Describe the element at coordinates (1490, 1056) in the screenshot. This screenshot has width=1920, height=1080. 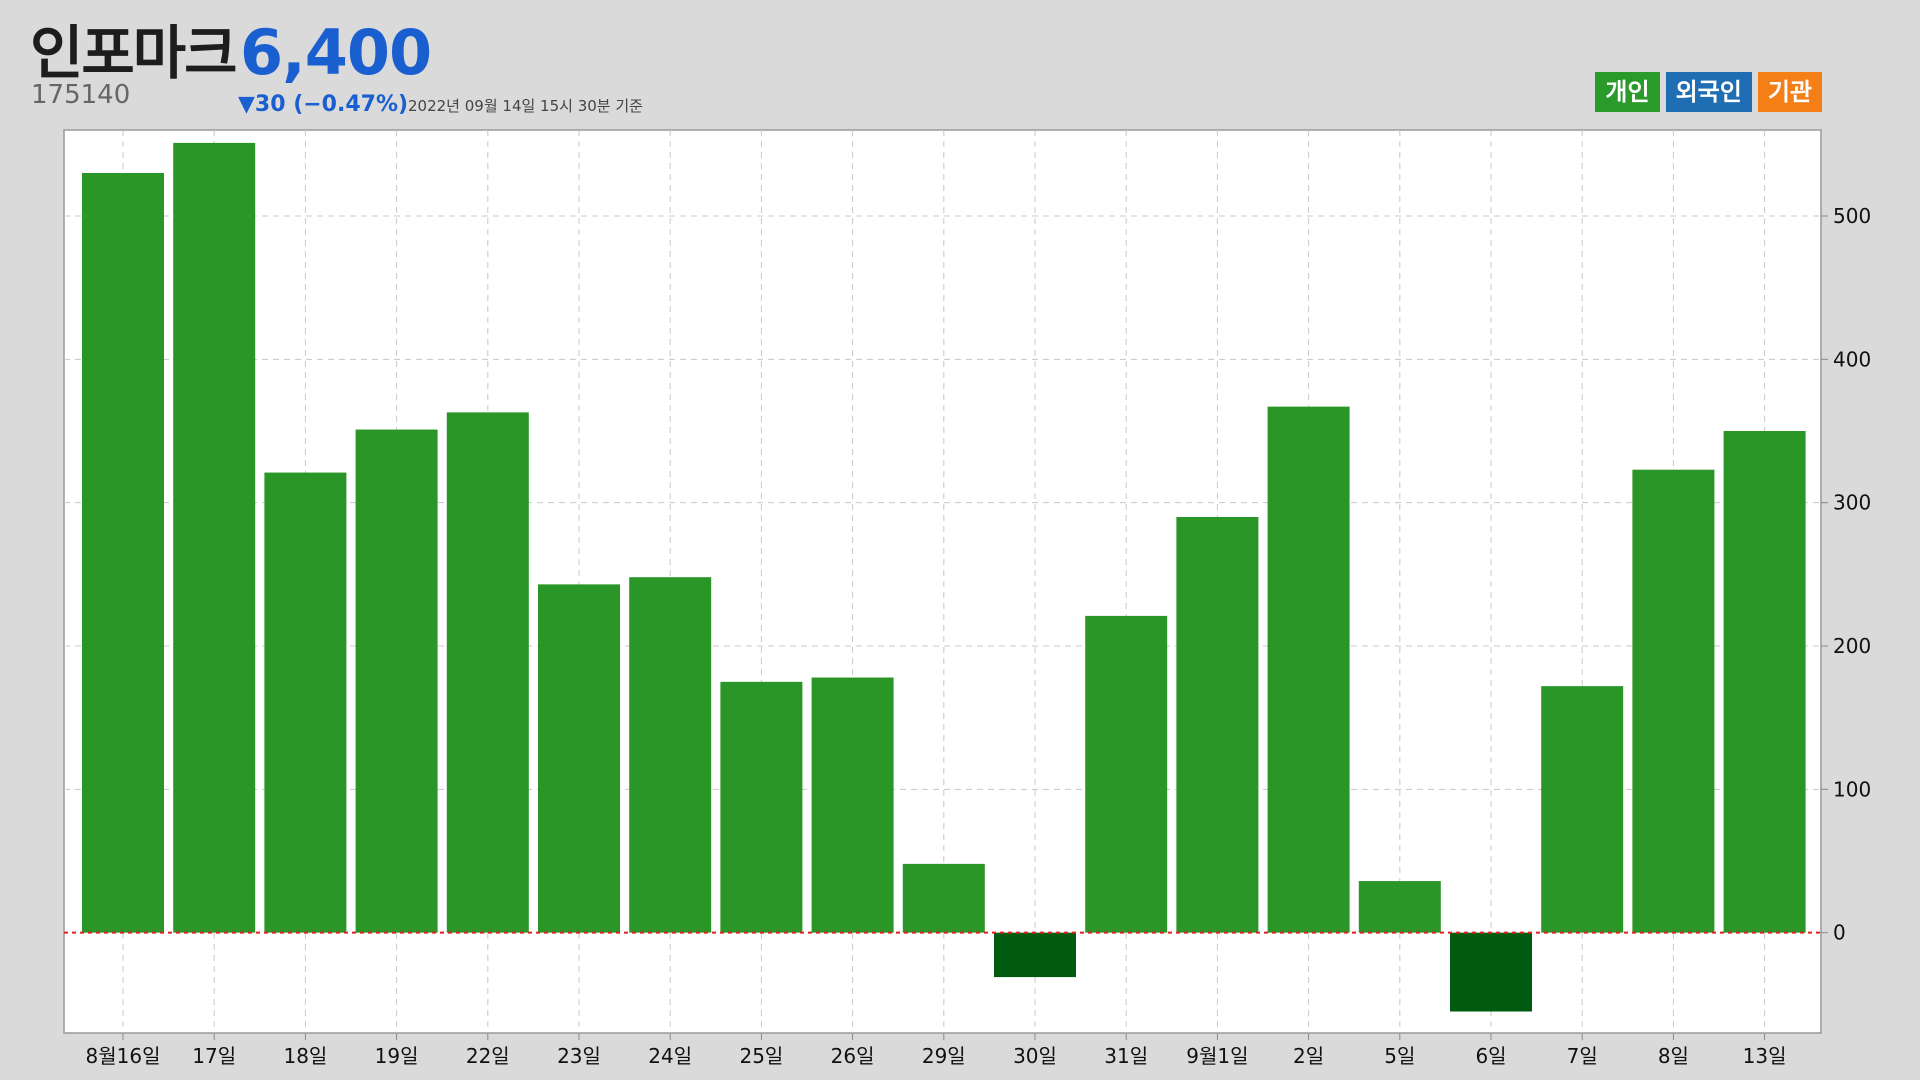
I see `x-tick-label: 6일` at that location.